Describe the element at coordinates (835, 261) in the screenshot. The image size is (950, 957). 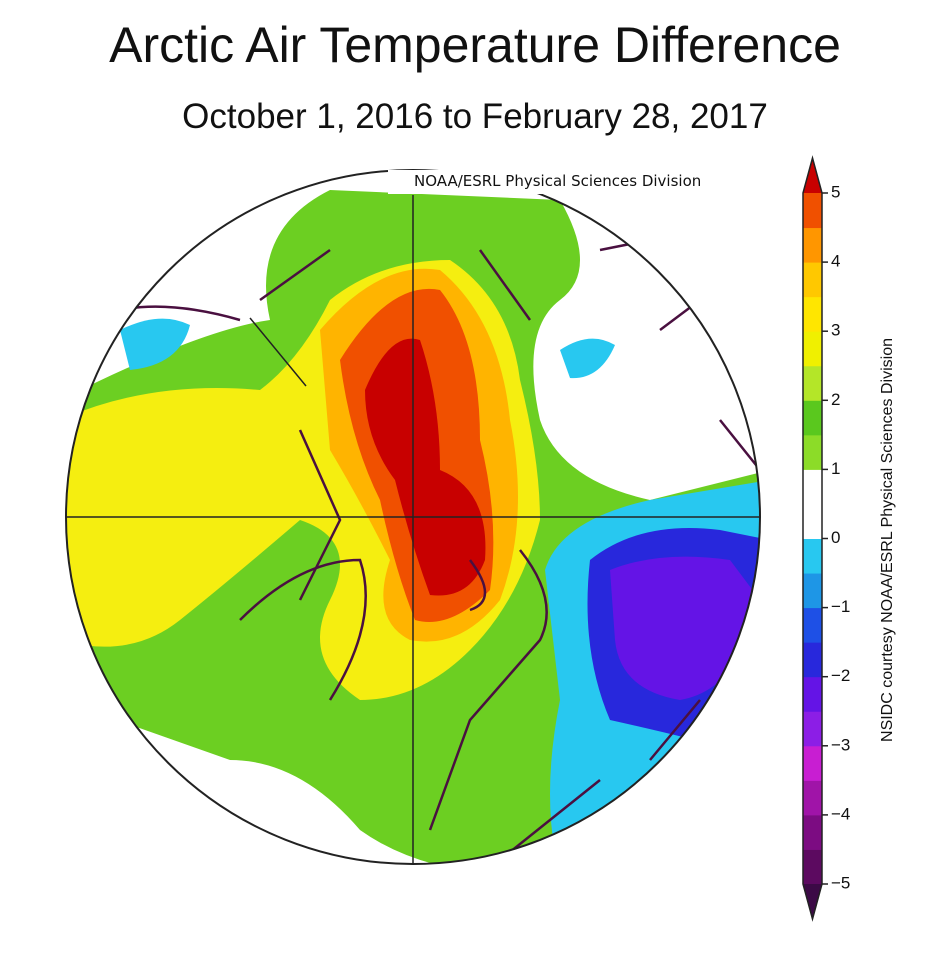
I see `colorbar-tick-label: 4` at that location.